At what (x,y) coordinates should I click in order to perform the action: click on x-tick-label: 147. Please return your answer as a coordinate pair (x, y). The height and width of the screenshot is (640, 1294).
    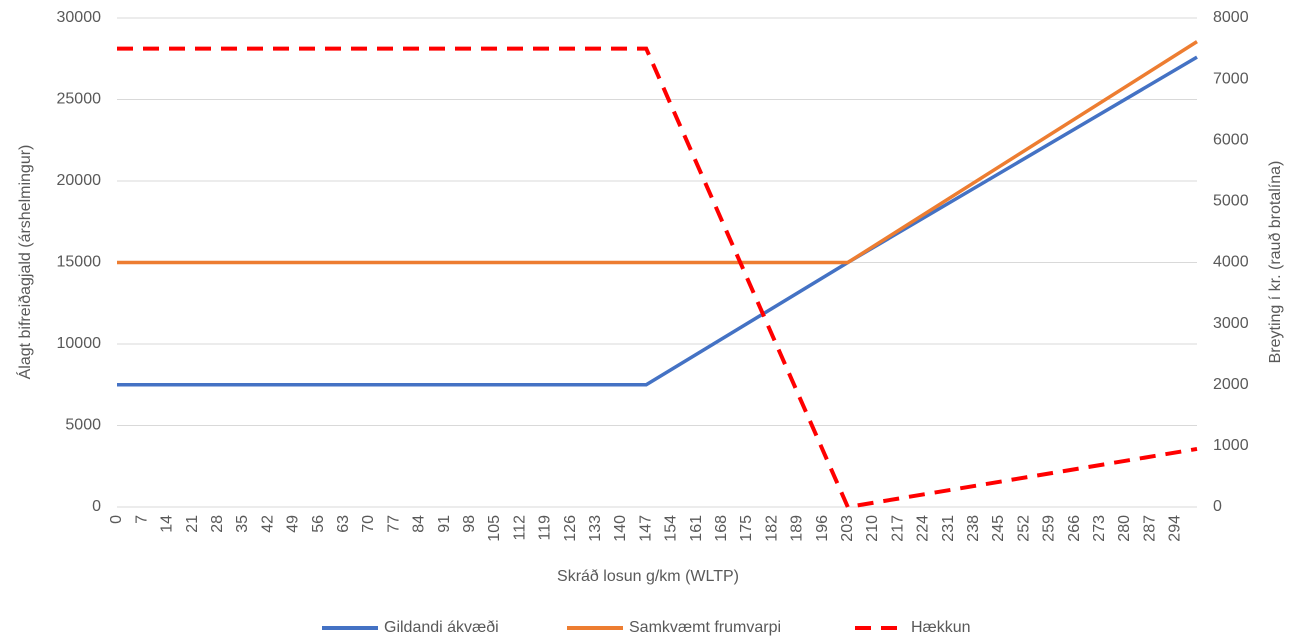
    Looking at the image, I should click on (645, 528).